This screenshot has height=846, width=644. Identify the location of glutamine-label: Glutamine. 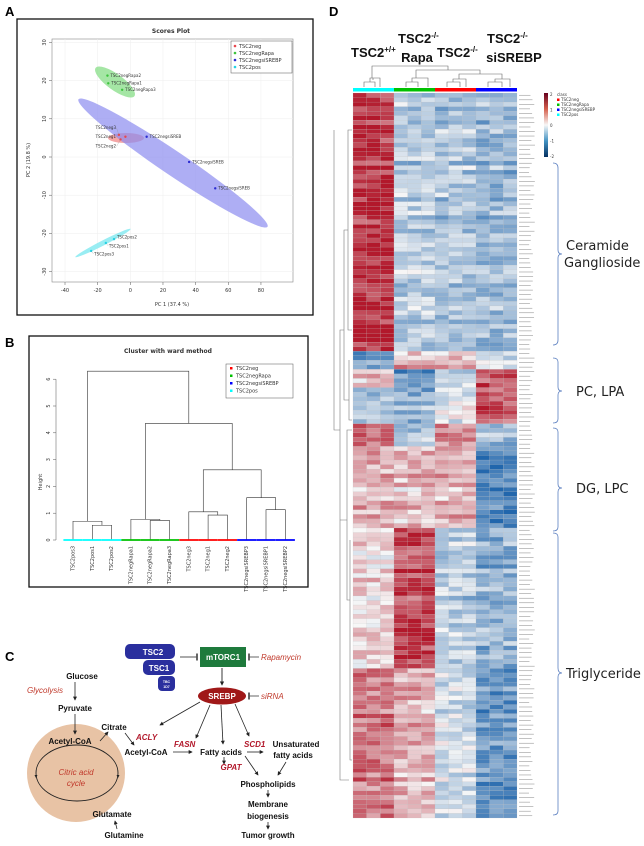
(124, 835).